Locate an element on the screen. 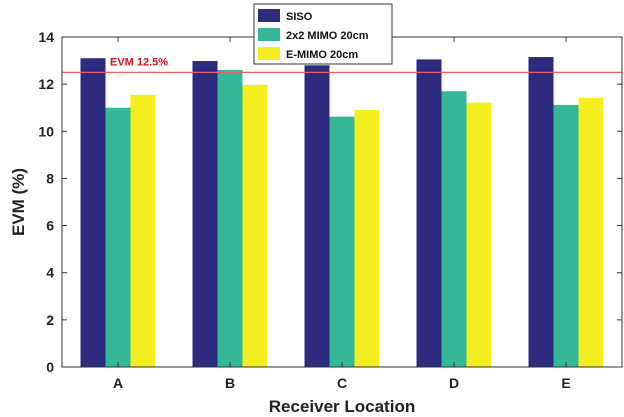 The width and height of the screenshot is (624, 417). bar-2x2-mimo-20cm-c is located at coordinates (342, 241).